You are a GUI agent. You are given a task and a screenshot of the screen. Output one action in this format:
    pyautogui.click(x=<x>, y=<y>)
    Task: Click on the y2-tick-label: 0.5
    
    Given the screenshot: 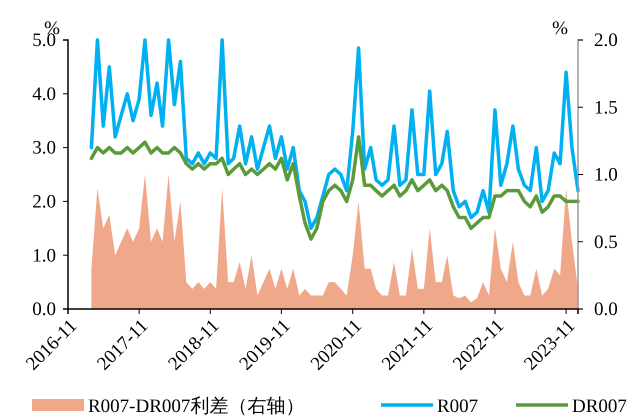 What is the action you would take?
    pyautogui.click(x=606, y=242)
    